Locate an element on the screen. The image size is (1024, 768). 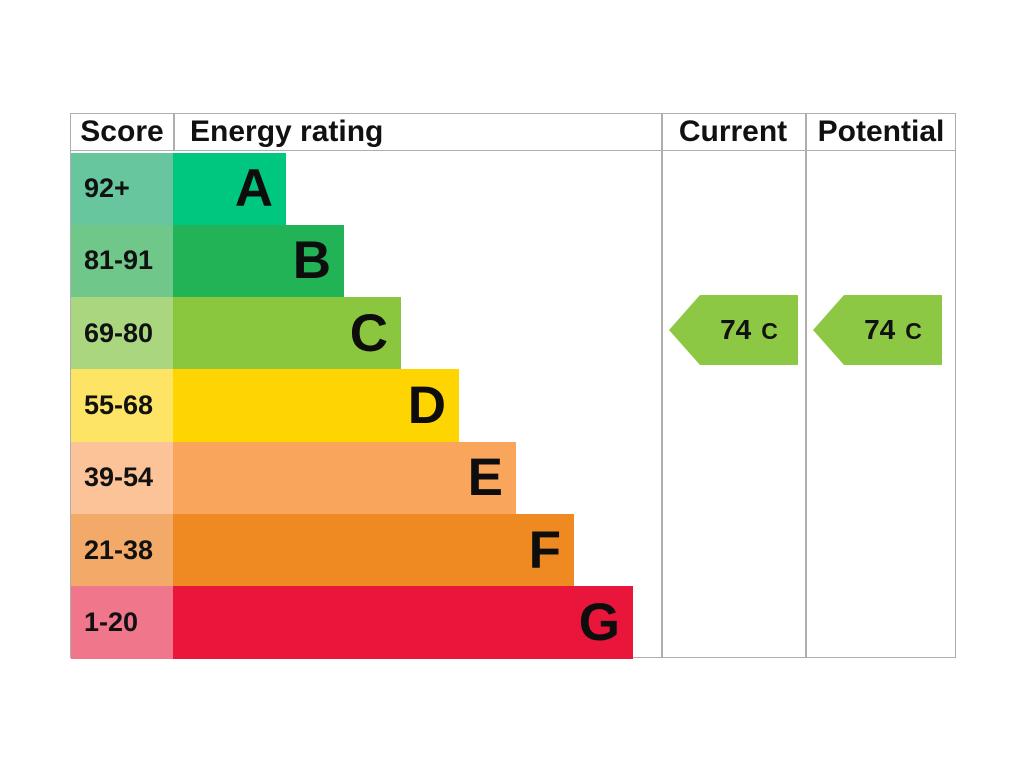
band-score-cell: 81-91 is located at coordinates (122, 261).